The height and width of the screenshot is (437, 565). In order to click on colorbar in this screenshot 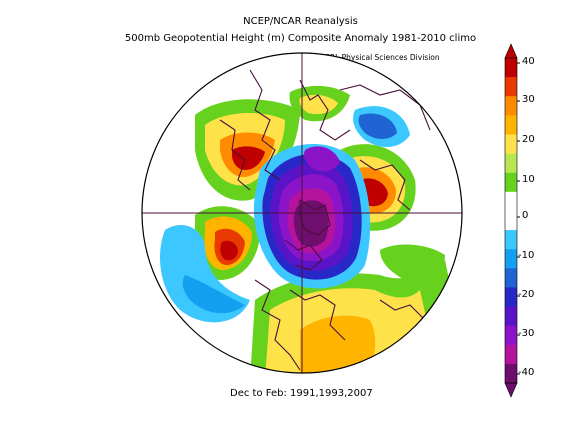, I will do `click(512, 220)`.